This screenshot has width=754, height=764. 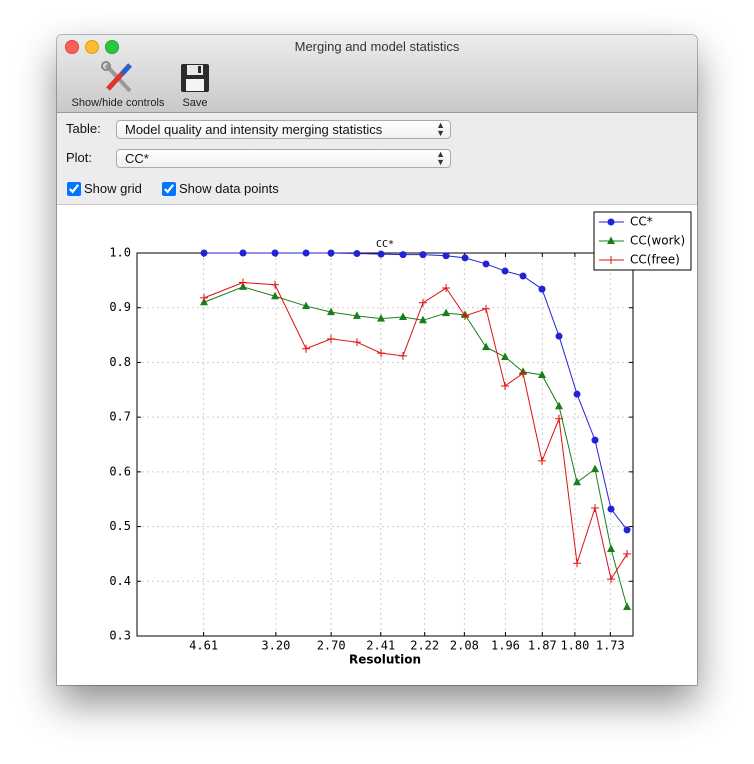 I want to click on plot-label: Plot:, so click(x=79, y=157).